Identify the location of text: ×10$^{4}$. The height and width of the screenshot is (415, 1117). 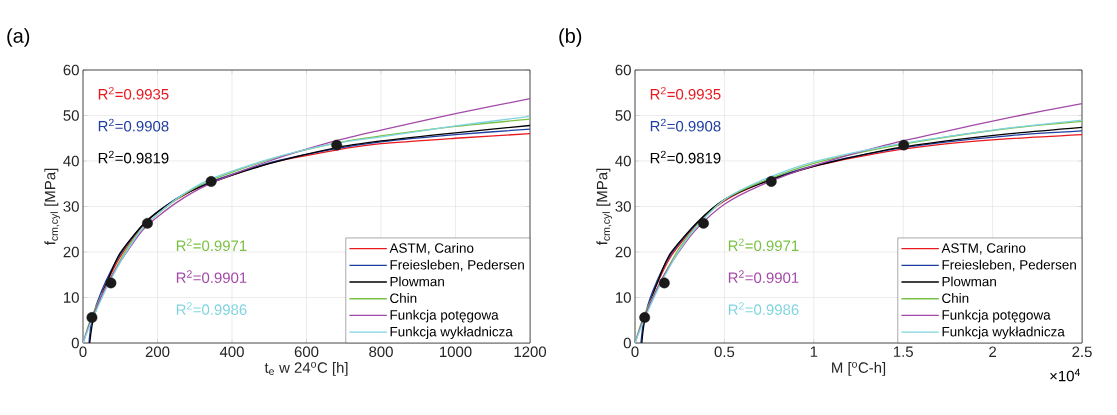
(1065, 375).